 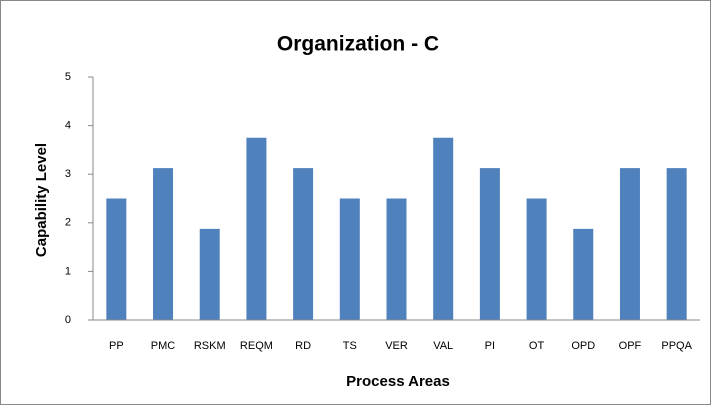 I want to click on x-axis-title: Process Areas, so click(x=398, y=381).